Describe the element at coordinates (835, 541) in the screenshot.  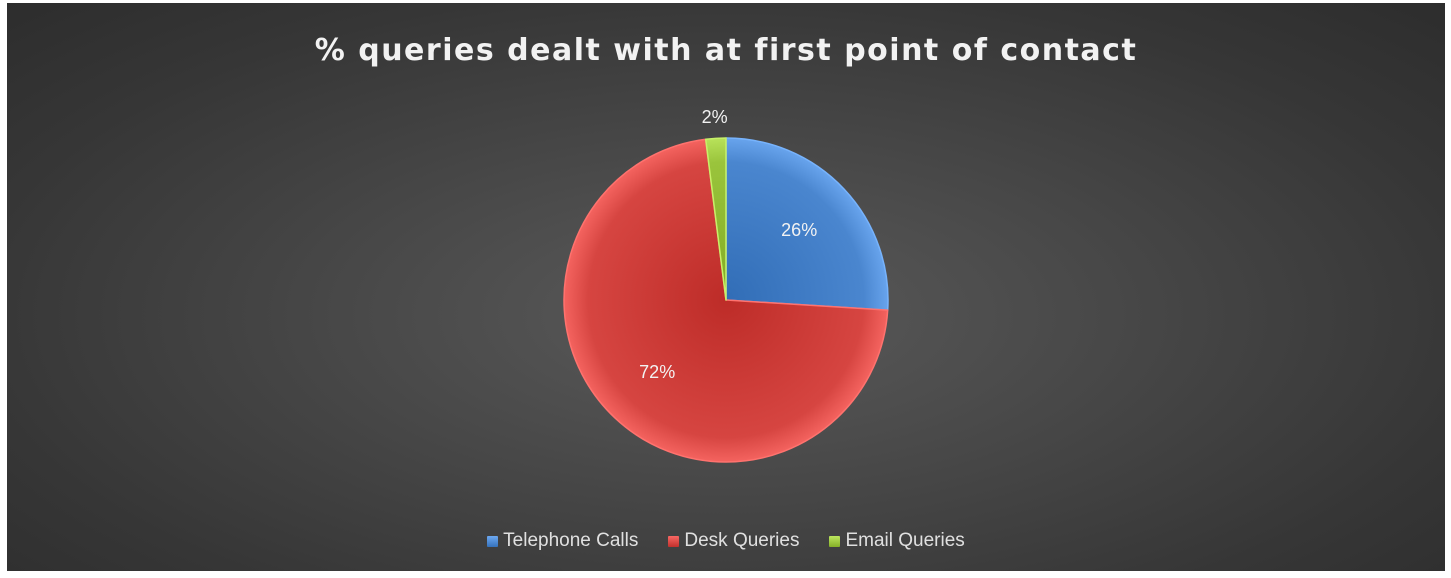
I see `legend-swatch-email-queries` at that location.